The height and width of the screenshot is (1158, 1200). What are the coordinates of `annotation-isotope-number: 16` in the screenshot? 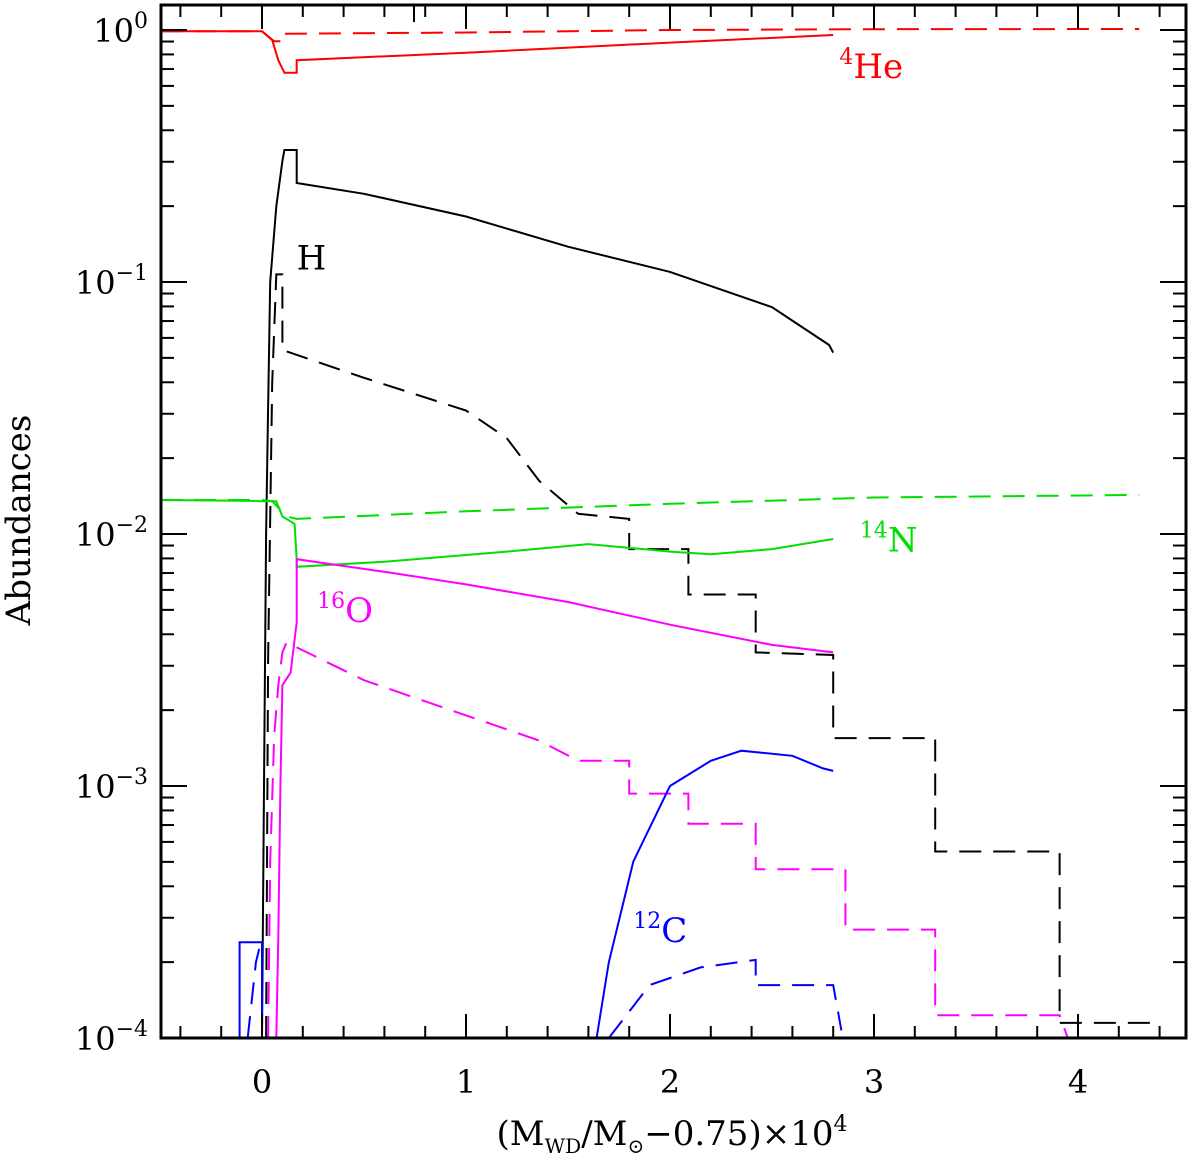 It's located at (331, 601).